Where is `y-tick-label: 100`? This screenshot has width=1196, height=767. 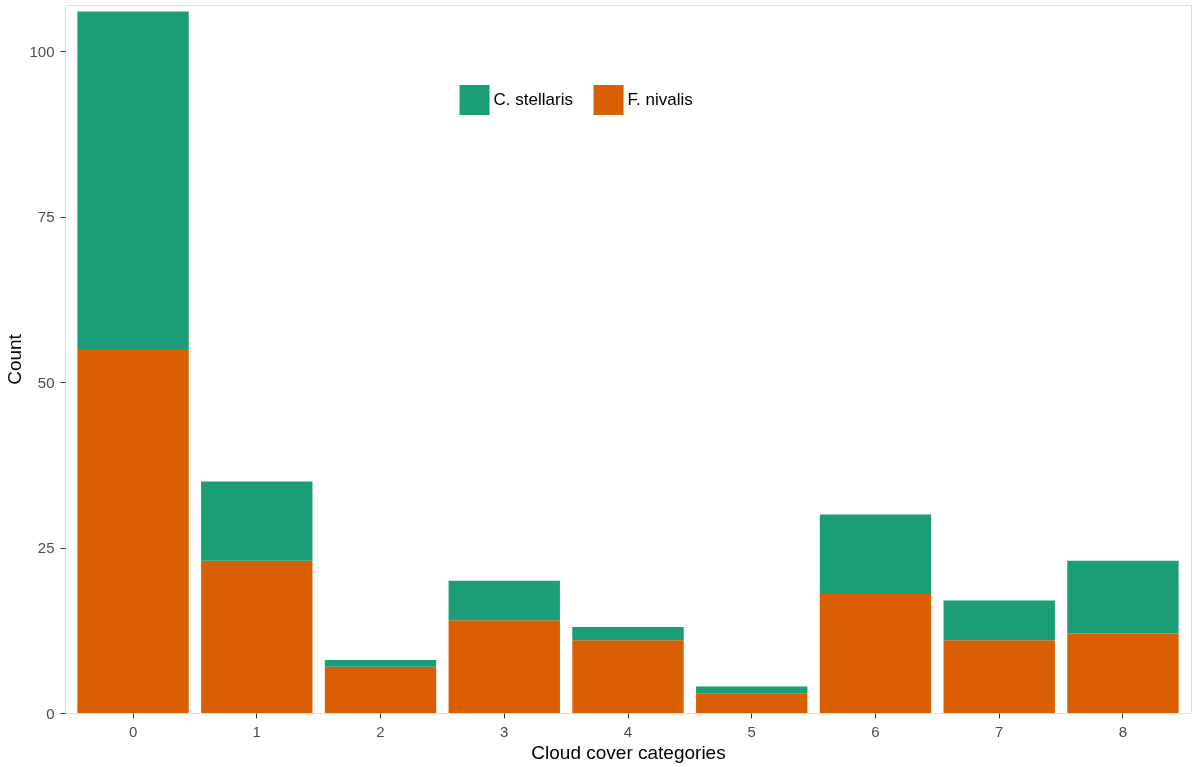 y-tick-label: 100 is located at coordinates (42, 51).